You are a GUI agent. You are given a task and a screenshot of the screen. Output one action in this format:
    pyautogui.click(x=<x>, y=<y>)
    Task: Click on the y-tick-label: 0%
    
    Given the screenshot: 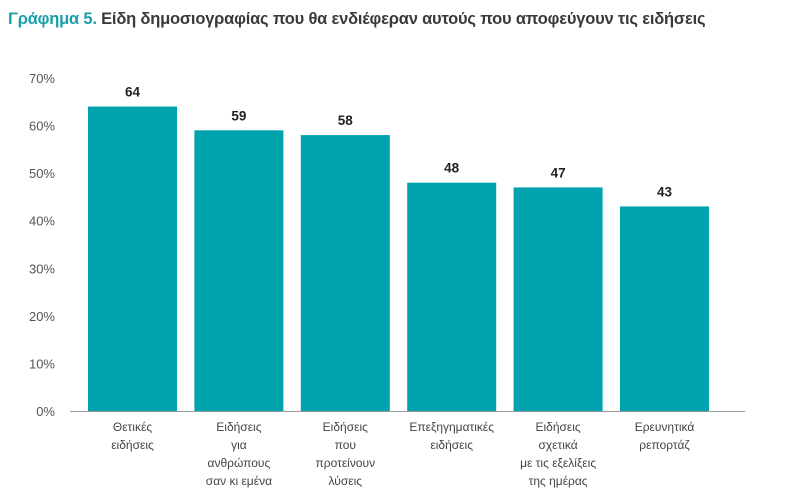 What is the action you would take?
    pyautogui.click(x=45, y=411)
    